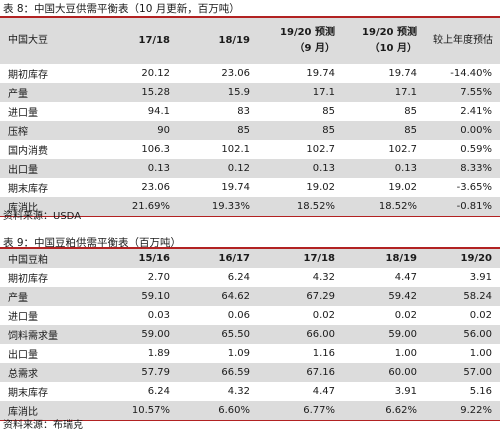  Describe the element at coordinates (405, 277) in the screenshot. I see `table9-cell: 4.47` at that location.